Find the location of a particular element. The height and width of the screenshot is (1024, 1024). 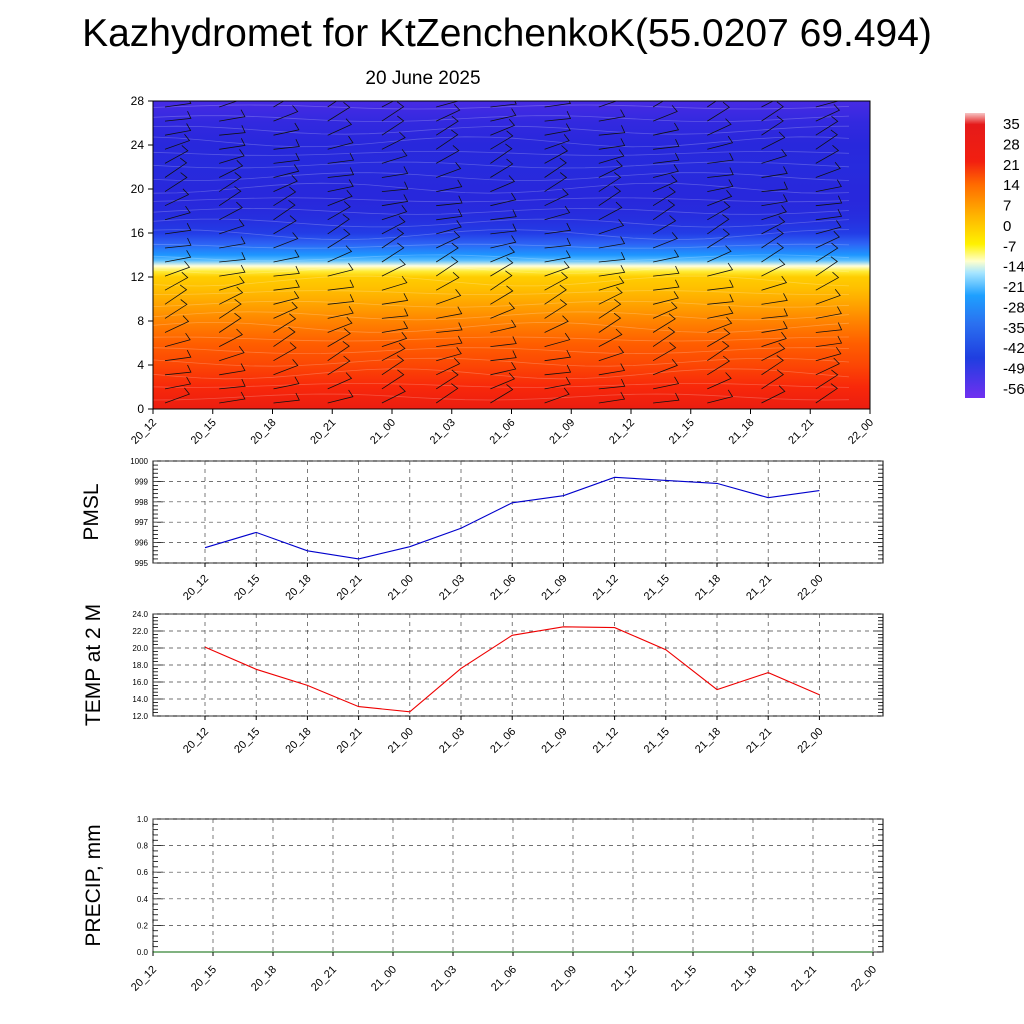

y-tick-label: 998 is located at coordinates (142, 502).